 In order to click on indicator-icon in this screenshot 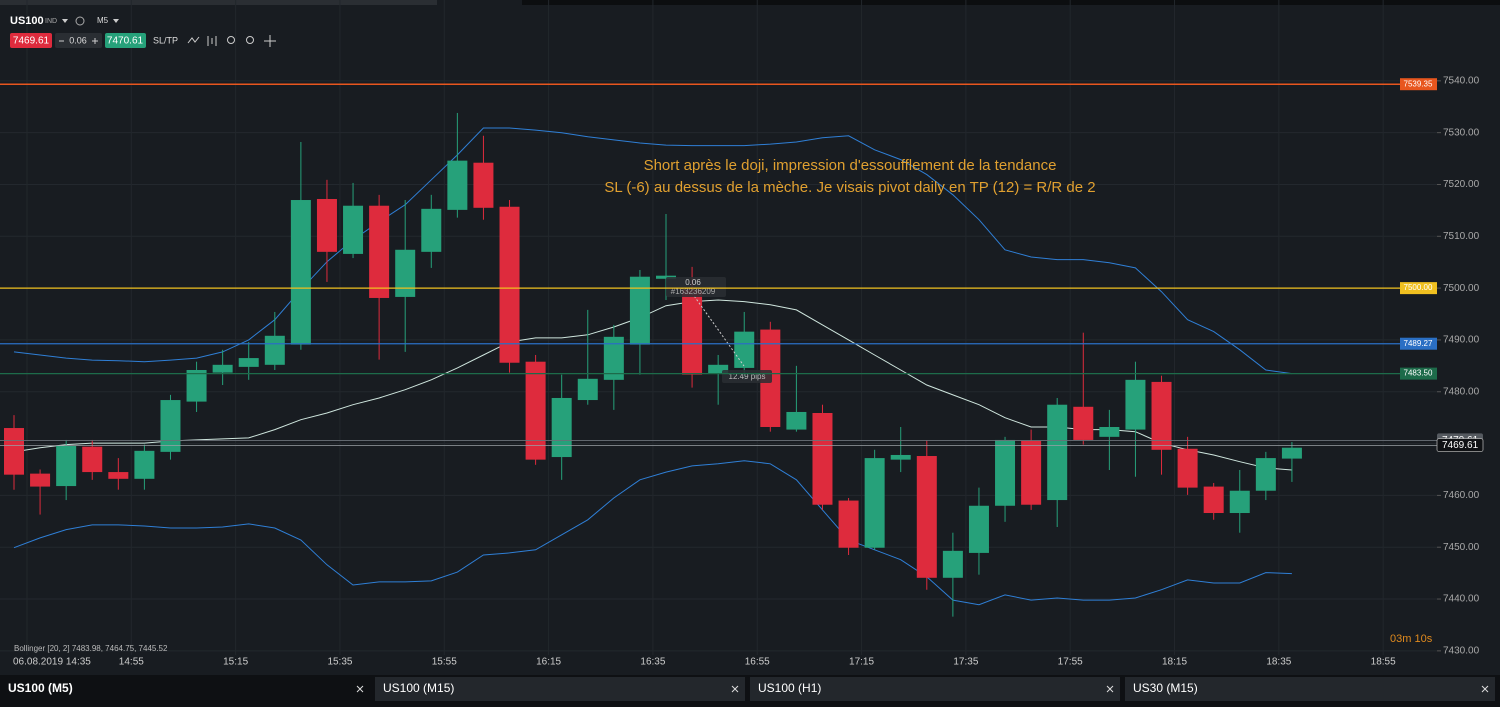, I will do `click(193, 40)`.